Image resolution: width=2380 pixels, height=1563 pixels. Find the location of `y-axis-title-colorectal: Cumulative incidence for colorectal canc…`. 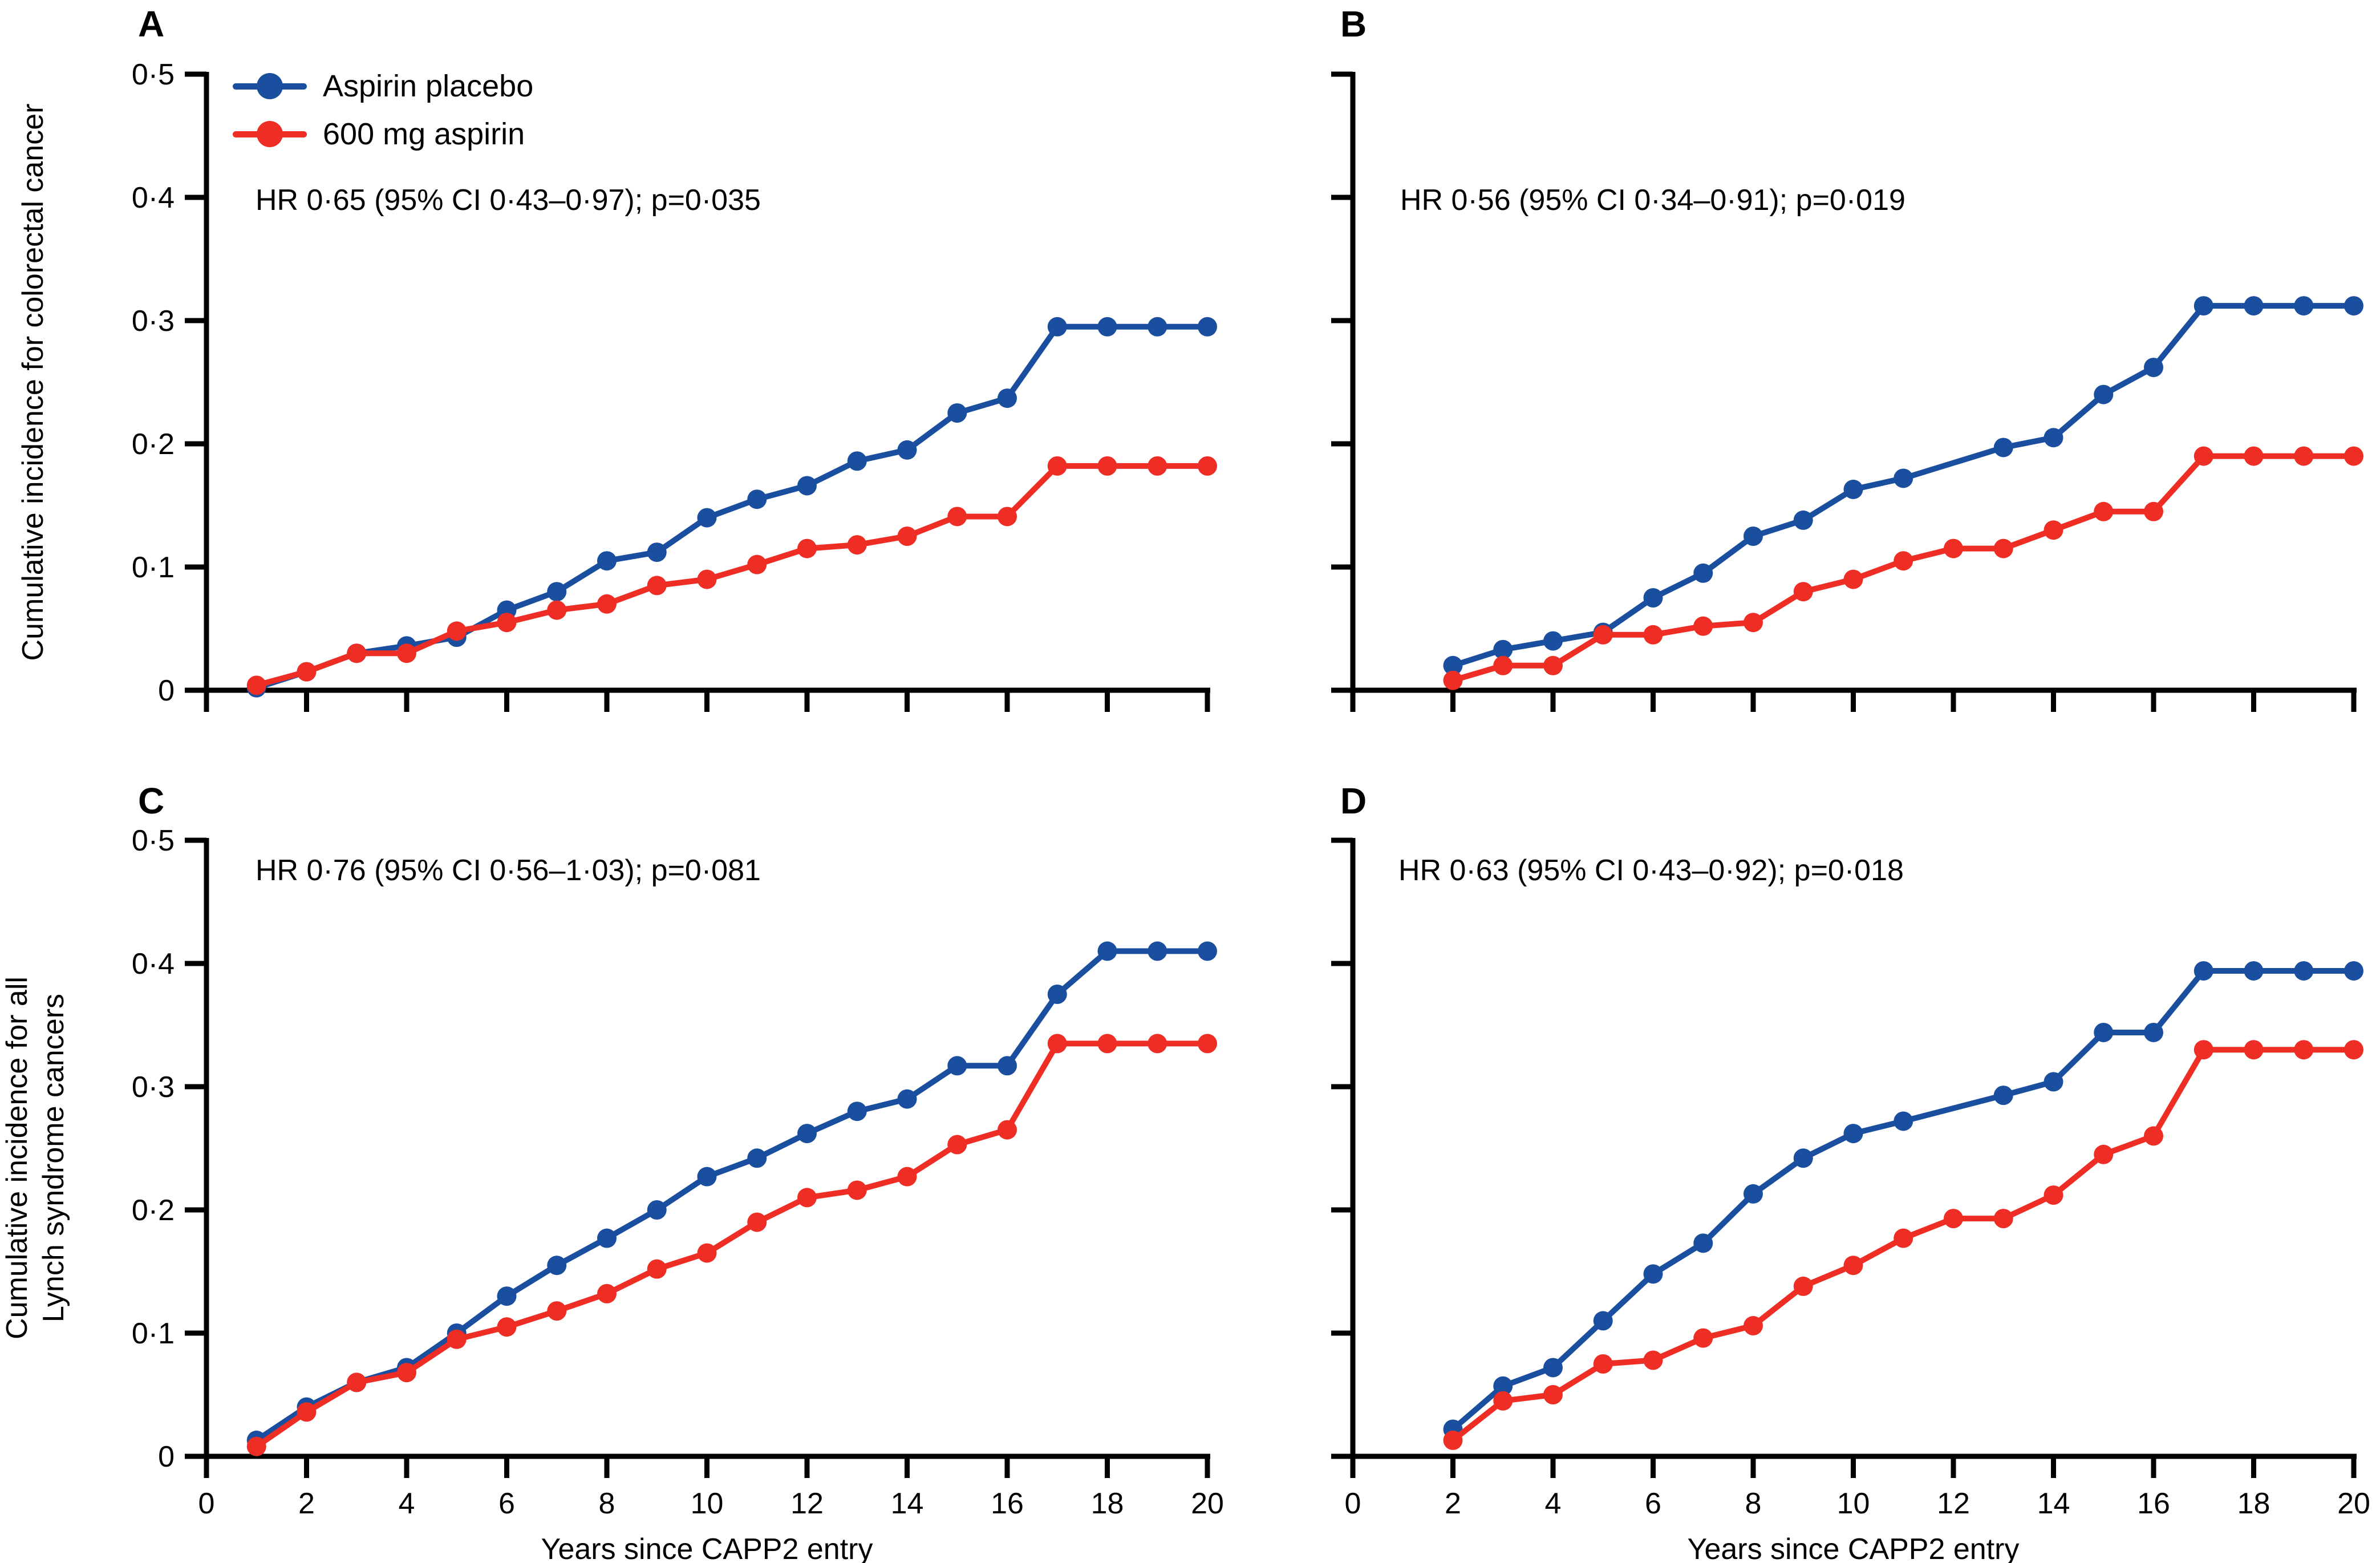

y-axis-title-colorectal: Cumulative incidence for colorectal canc… is located at coordinates (33, 391).